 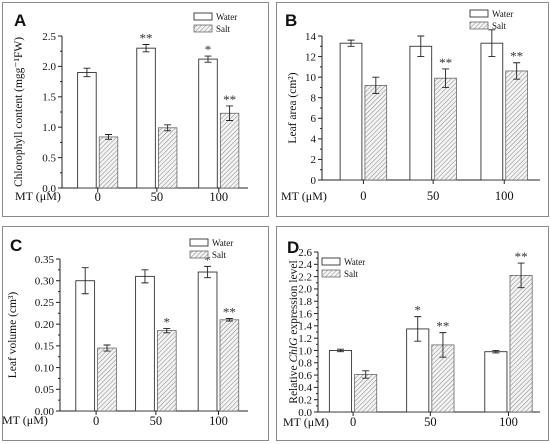 I want to click on y-tick-label: 0.30, so click(x=45, y=282).